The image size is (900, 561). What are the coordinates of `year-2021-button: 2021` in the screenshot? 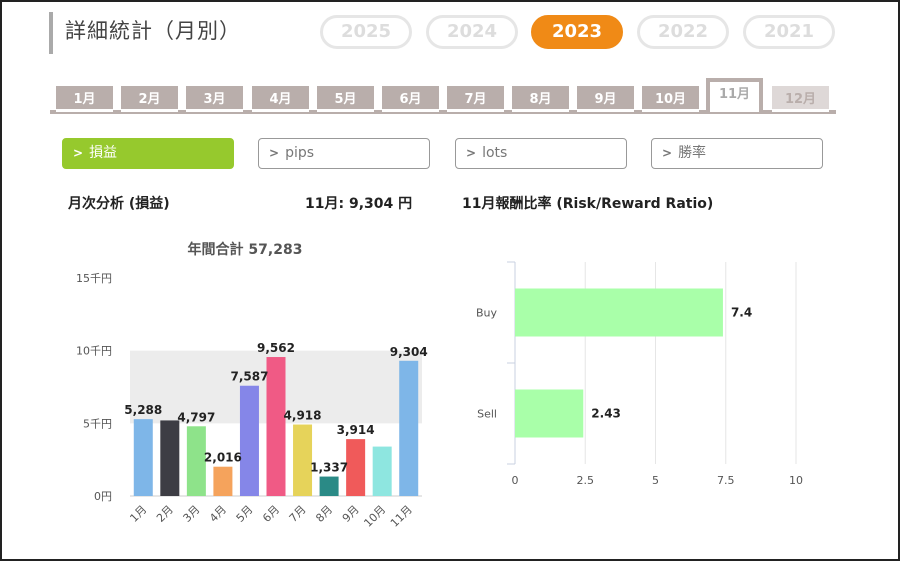 It's located at (789, 32).